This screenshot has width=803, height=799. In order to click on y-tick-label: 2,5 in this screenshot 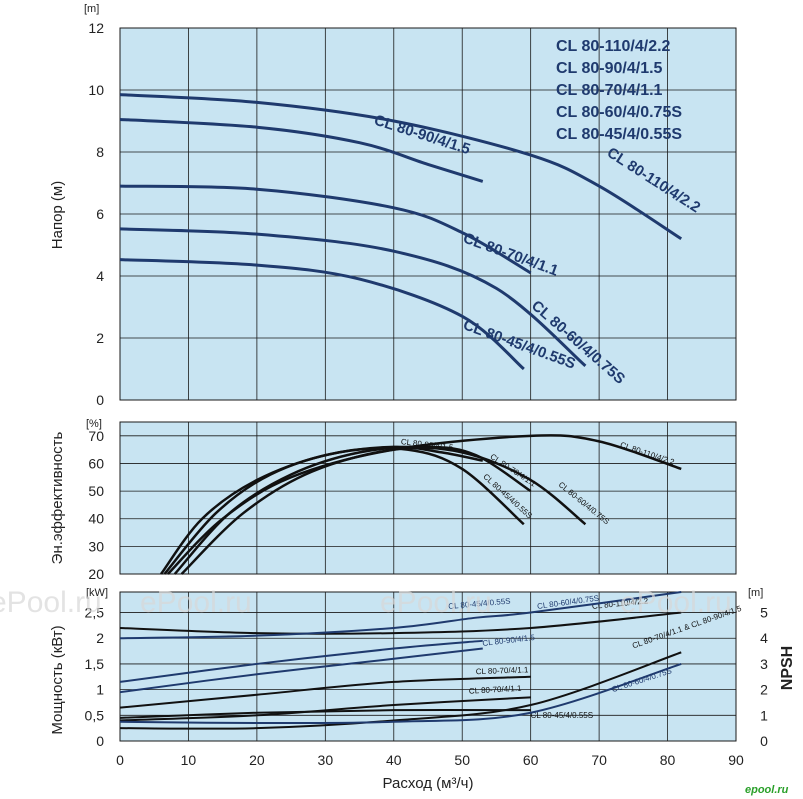, I will do `click(95, 613)`.